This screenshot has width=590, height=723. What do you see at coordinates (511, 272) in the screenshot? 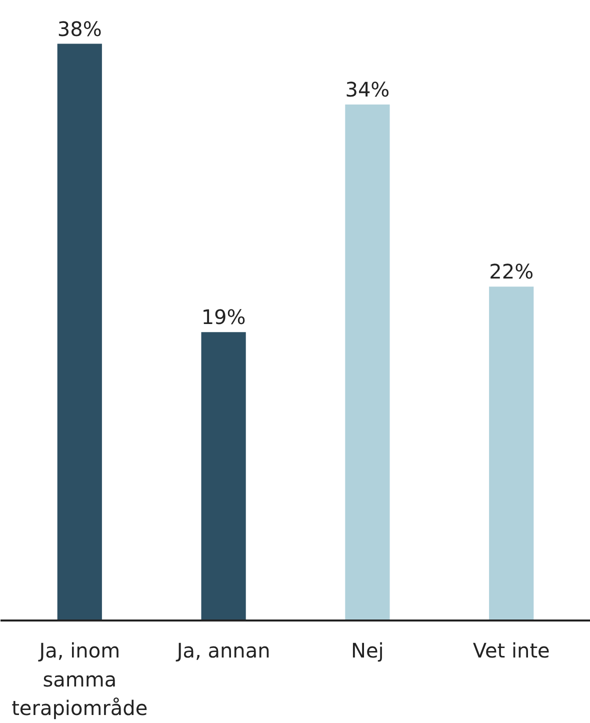
I see `data-label: 22%` at bounding box center [511, 272].